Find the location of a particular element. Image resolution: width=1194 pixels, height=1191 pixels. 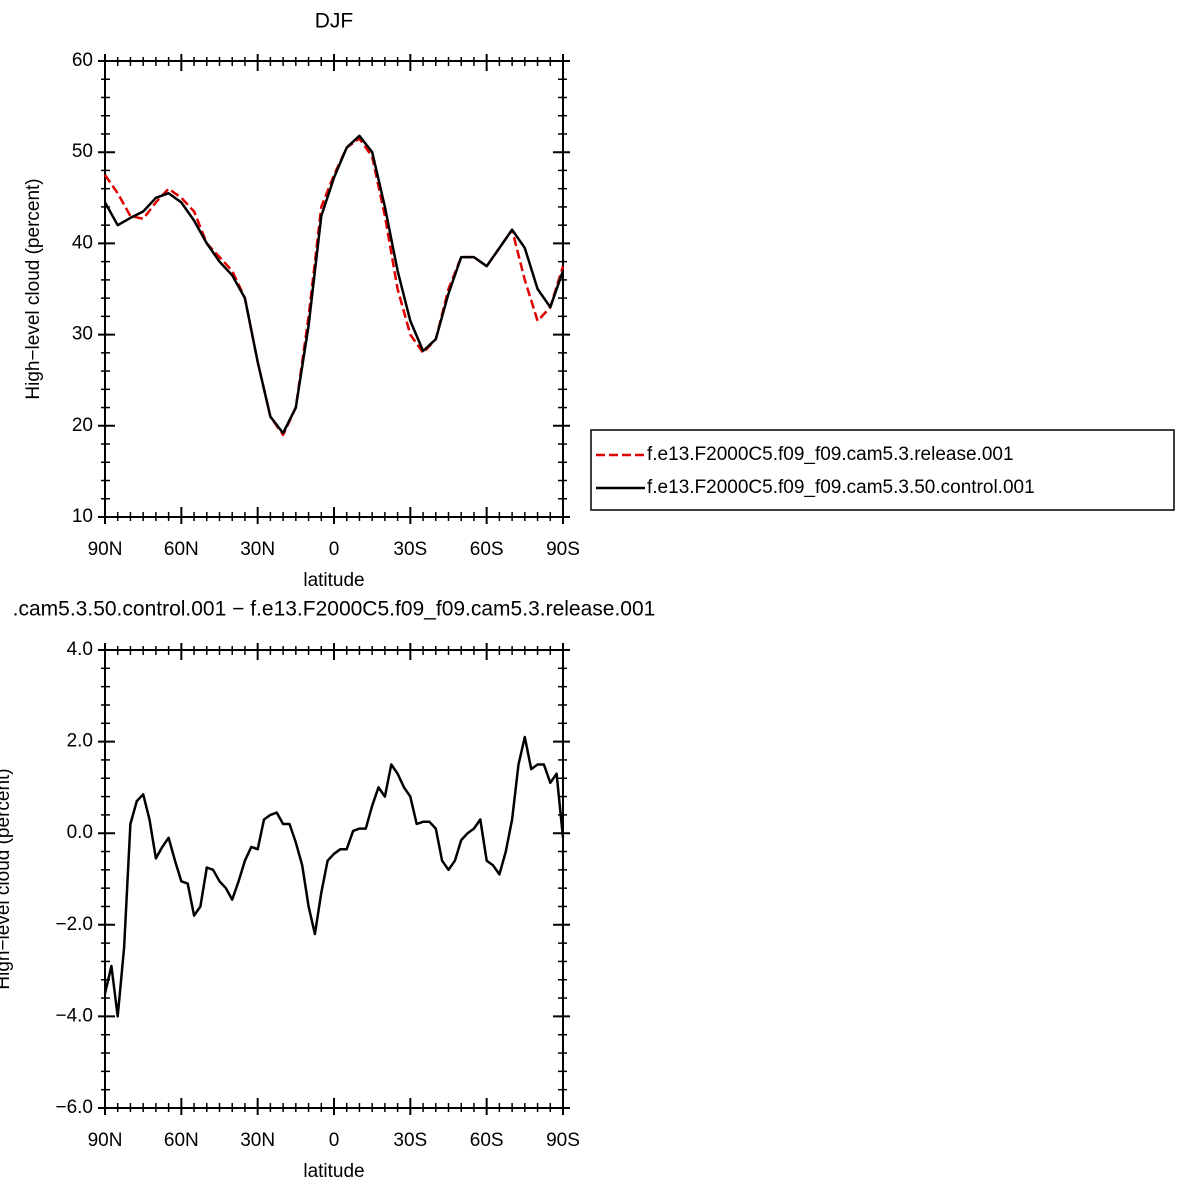

legend-box is located at coordinates (882, 470).